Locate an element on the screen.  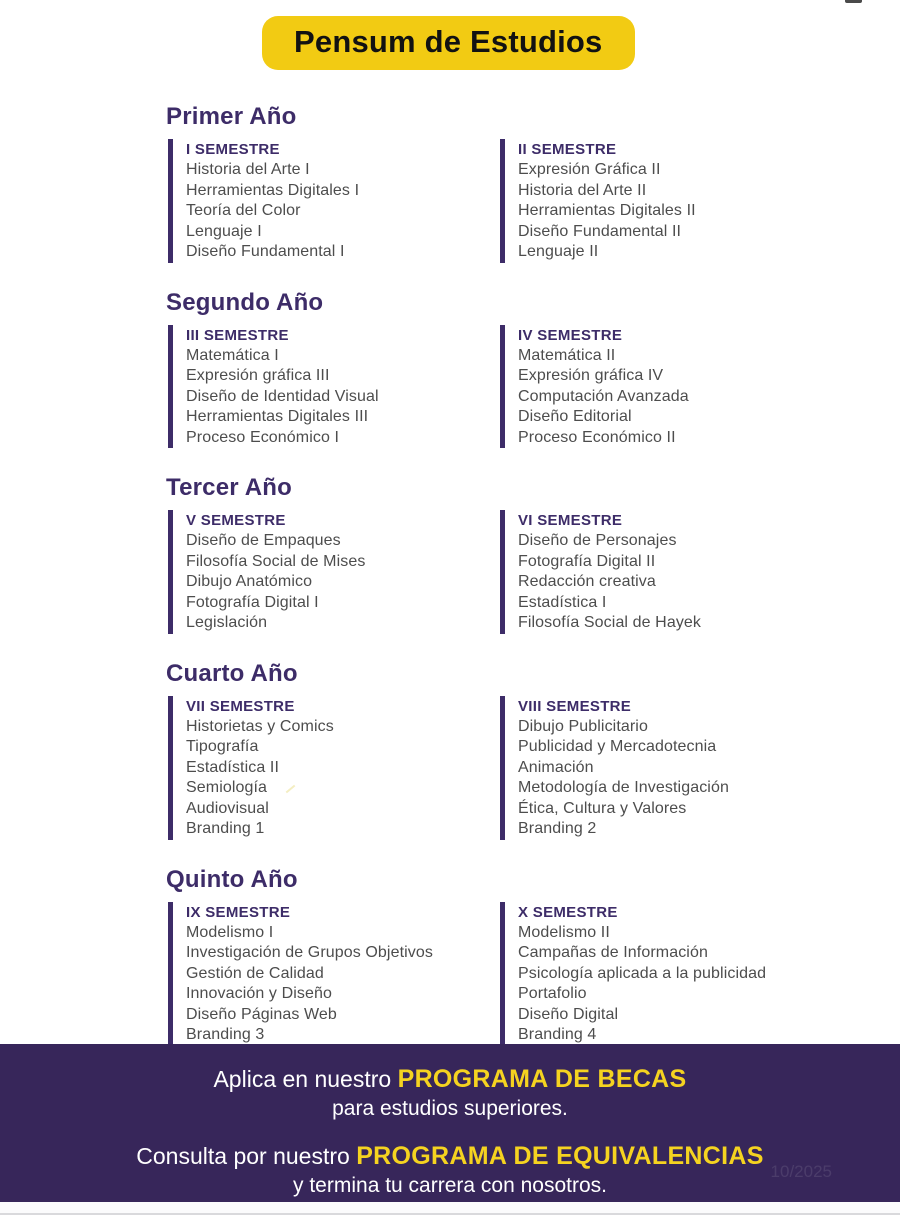
semester-title: VII SEMESTRE is located at coordinates (240, 706).